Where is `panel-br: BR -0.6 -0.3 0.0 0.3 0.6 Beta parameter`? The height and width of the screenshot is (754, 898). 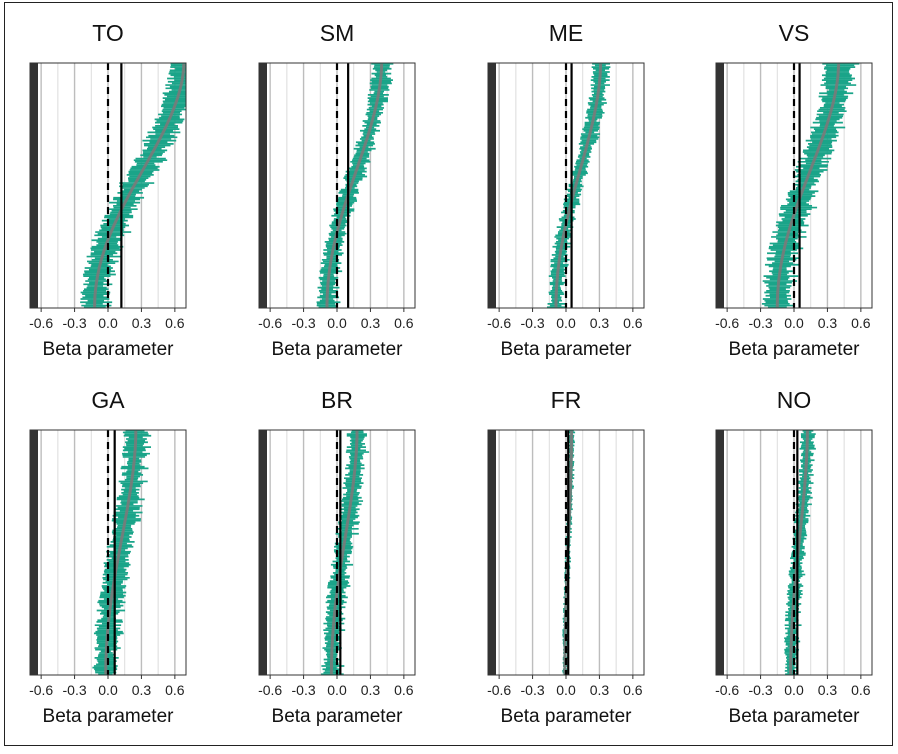 panel-br: BR -0.6 -0.3 0.0 0.3 0.6 Beta parameter is located at coordinates (337, 557).